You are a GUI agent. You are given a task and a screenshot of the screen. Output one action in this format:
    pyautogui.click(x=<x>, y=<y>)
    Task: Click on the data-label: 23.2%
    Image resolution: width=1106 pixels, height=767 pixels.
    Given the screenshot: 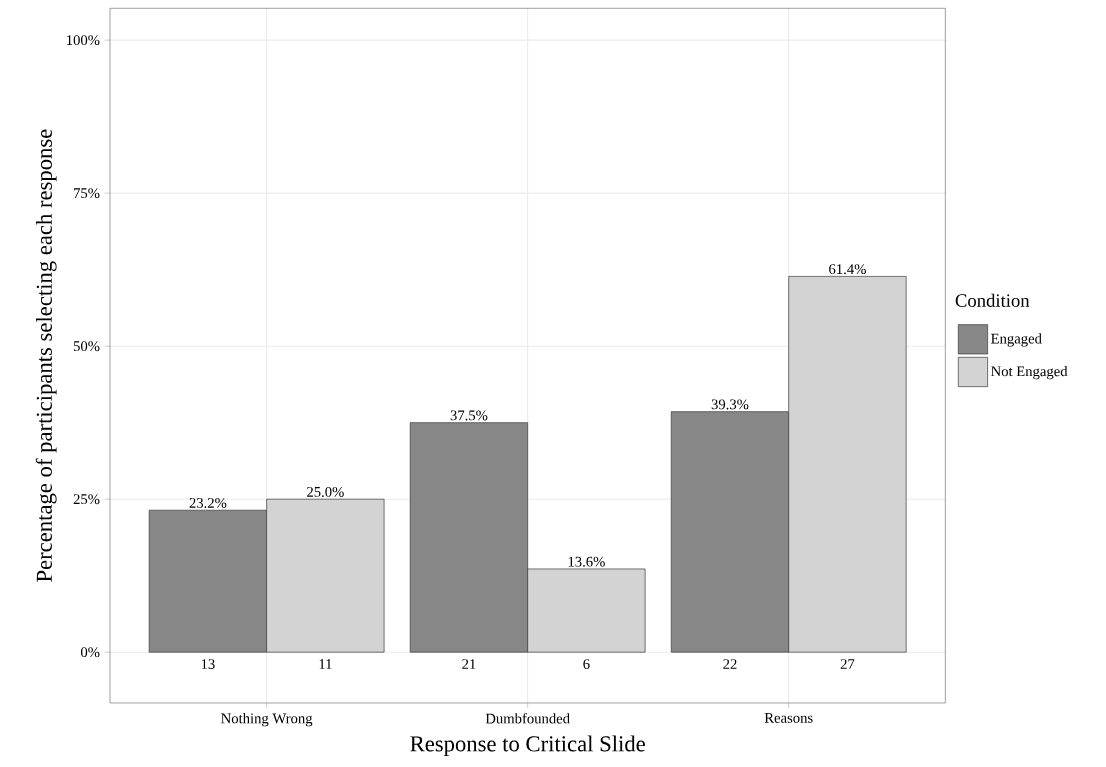 What is the action you would take?
    pyautogui.click(x=208, y=502)
    